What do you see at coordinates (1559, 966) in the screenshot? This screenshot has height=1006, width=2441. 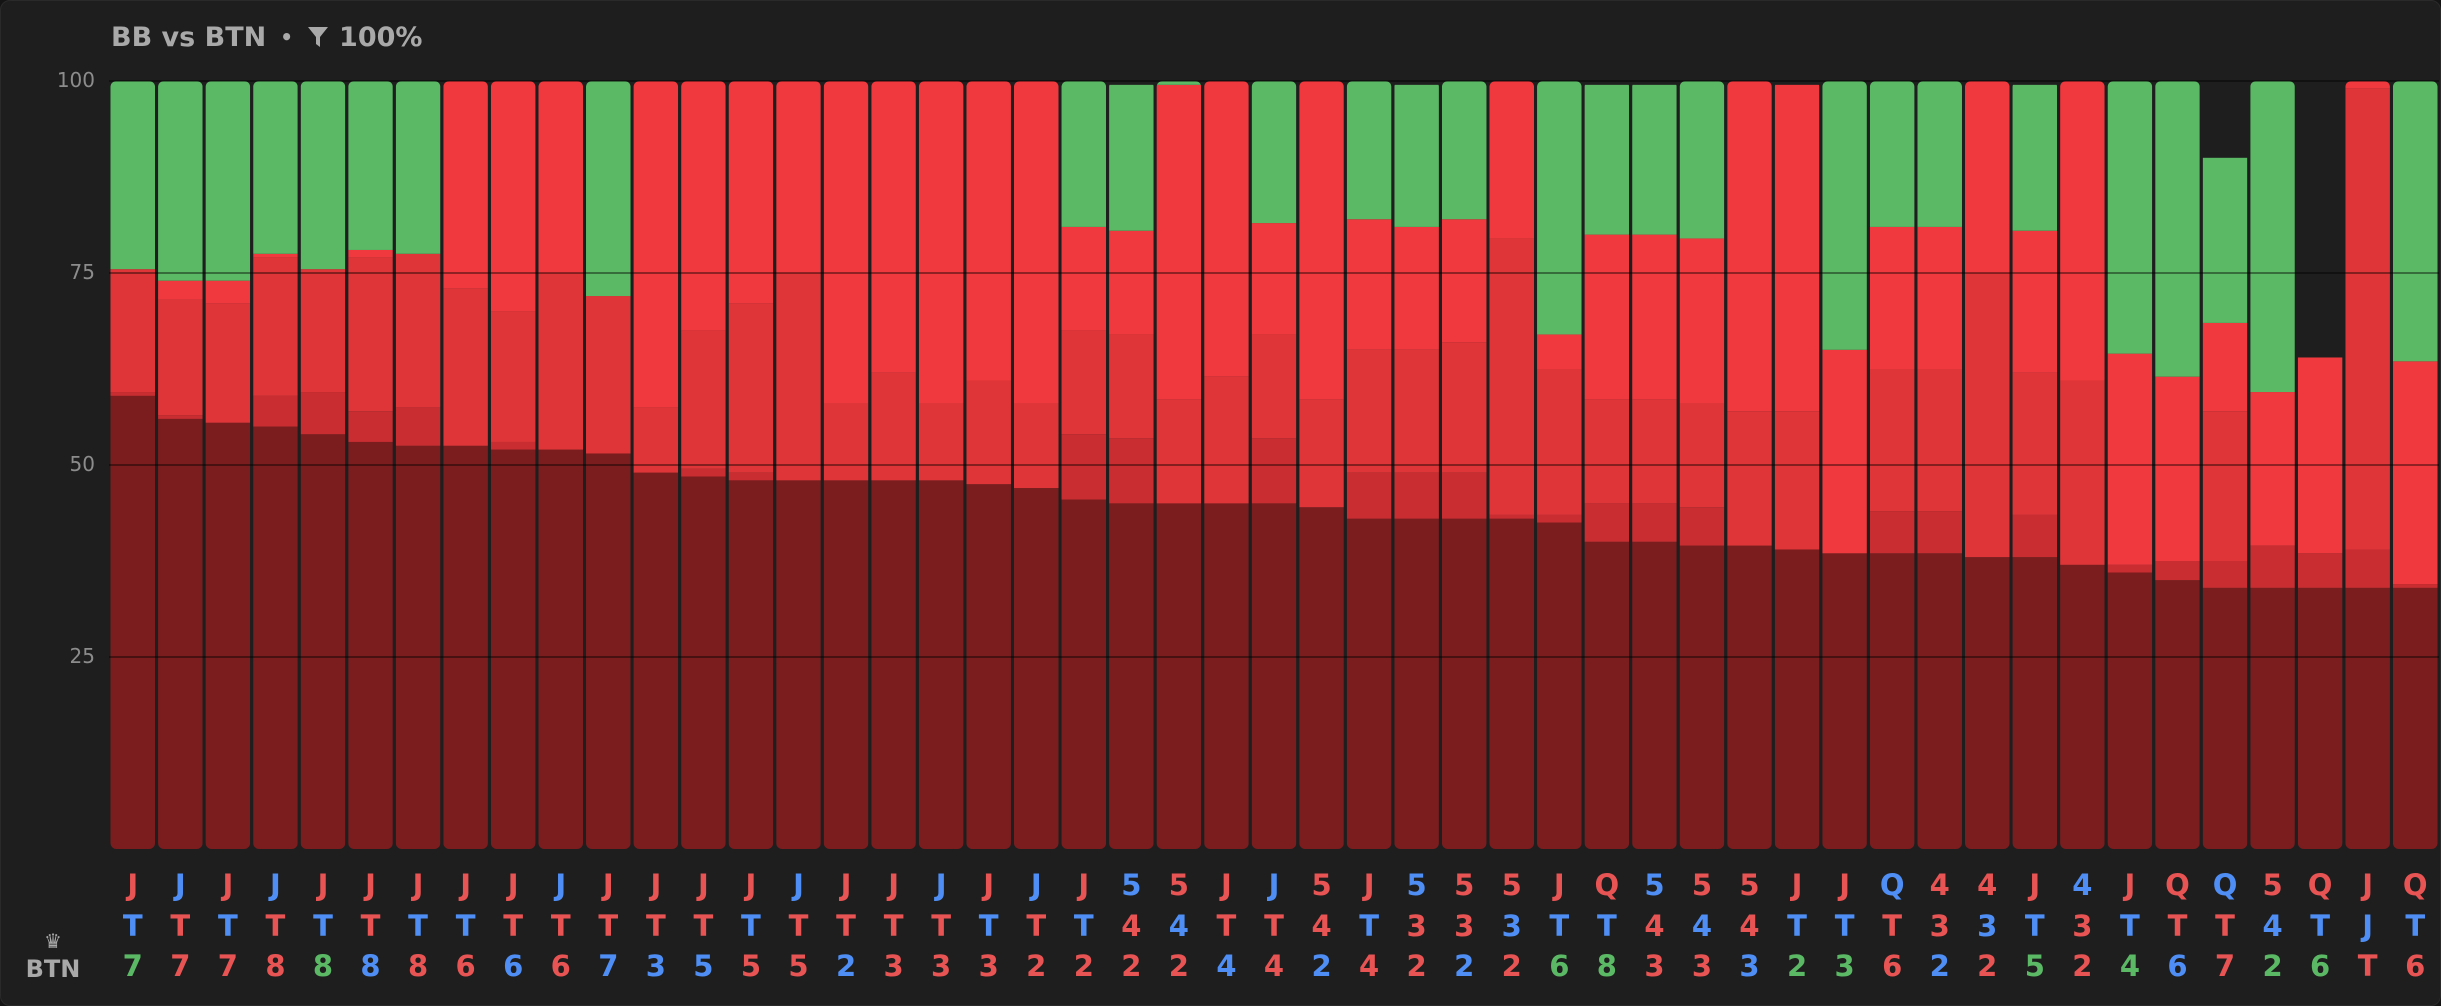 I see `card-label: 6` at bounding box center [1559, 966].